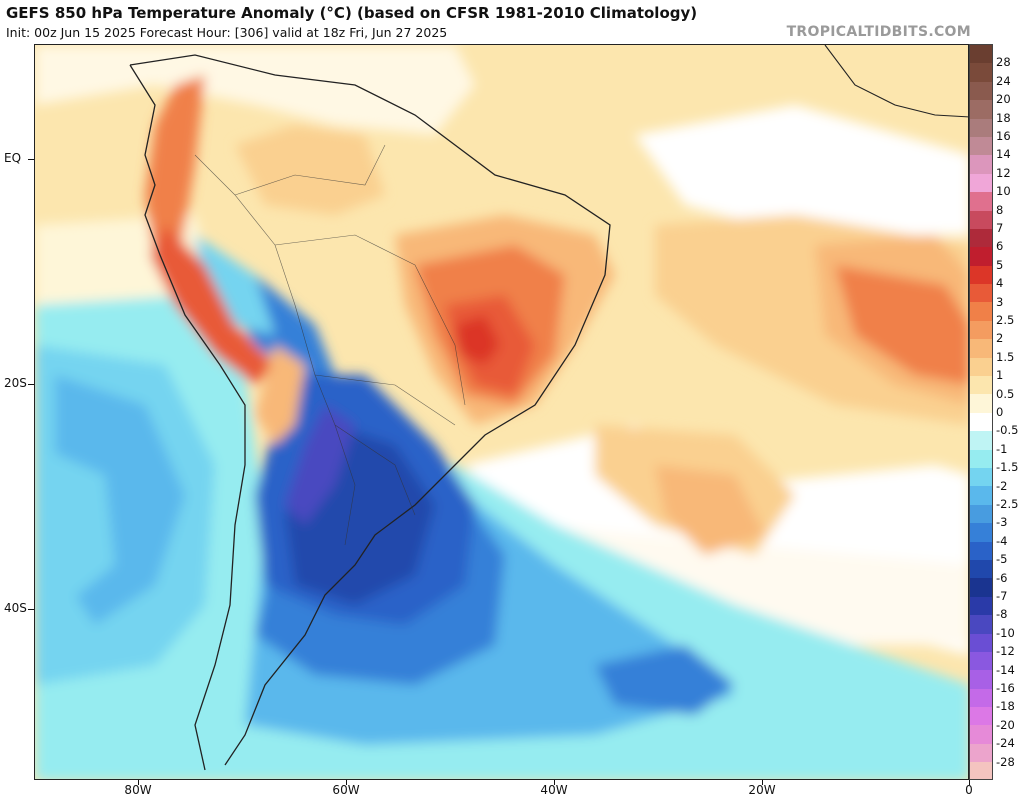  What do you see at coordinates (1000, 338) in the screenshot?
I see `colorbar-label: 2` at bounding box center [1000, 338].